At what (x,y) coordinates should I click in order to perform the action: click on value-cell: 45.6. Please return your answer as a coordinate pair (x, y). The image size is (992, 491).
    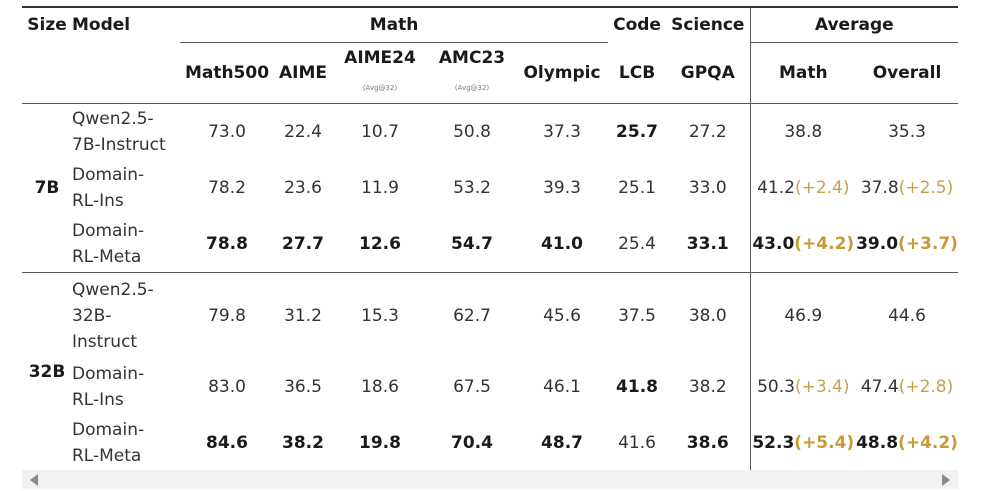
    Looking at the image, I should click on (562, 315).